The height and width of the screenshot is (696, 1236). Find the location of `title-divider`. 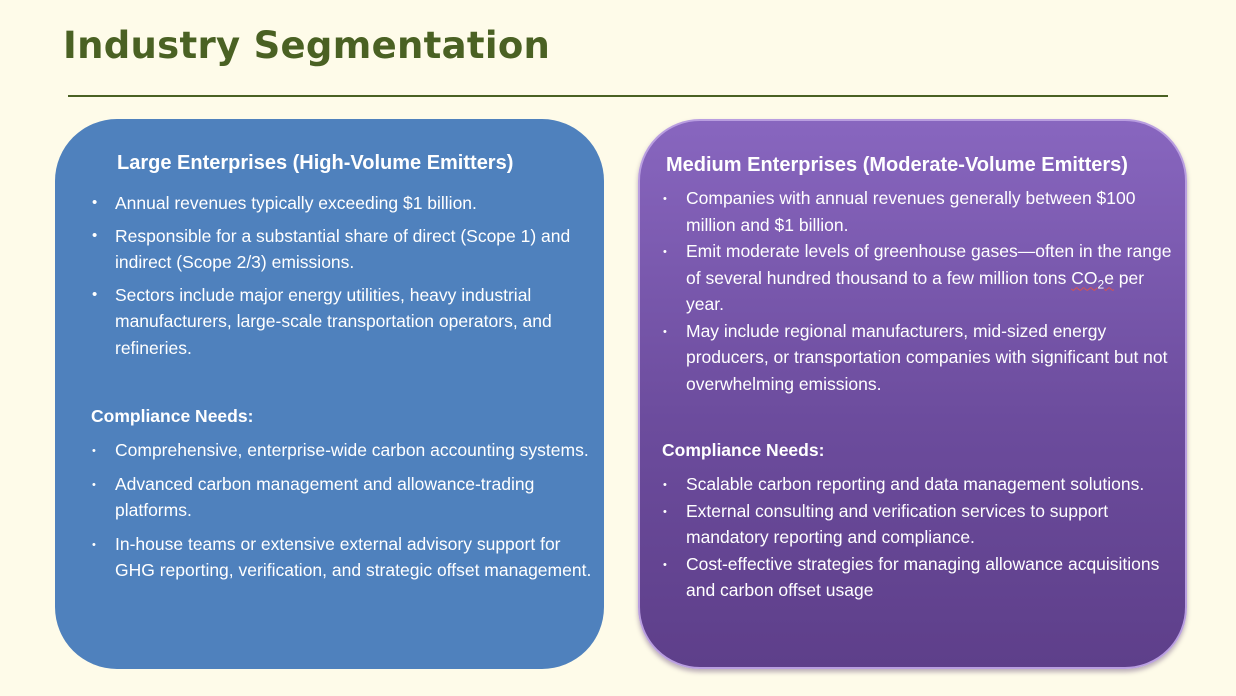

title-divider is located at coordinates (618, 96).